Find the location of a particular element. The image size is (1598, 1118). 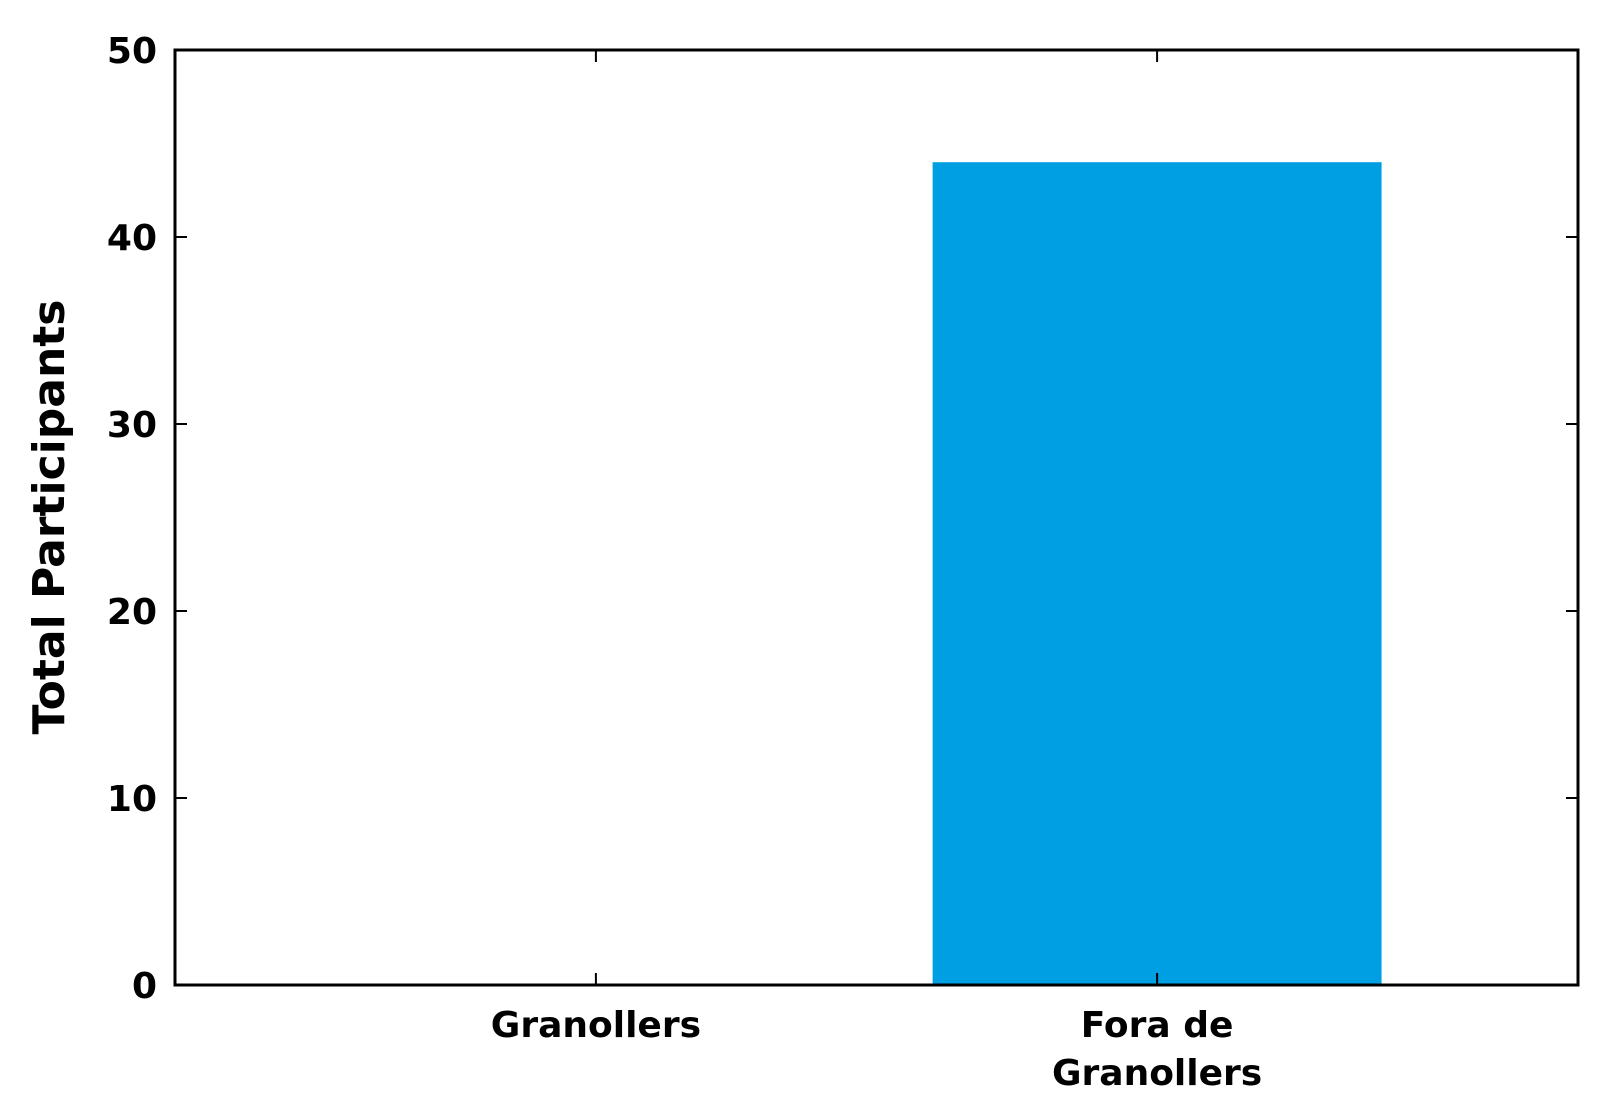

ytick-label-2: 20 is located at coordinates (132, 612).